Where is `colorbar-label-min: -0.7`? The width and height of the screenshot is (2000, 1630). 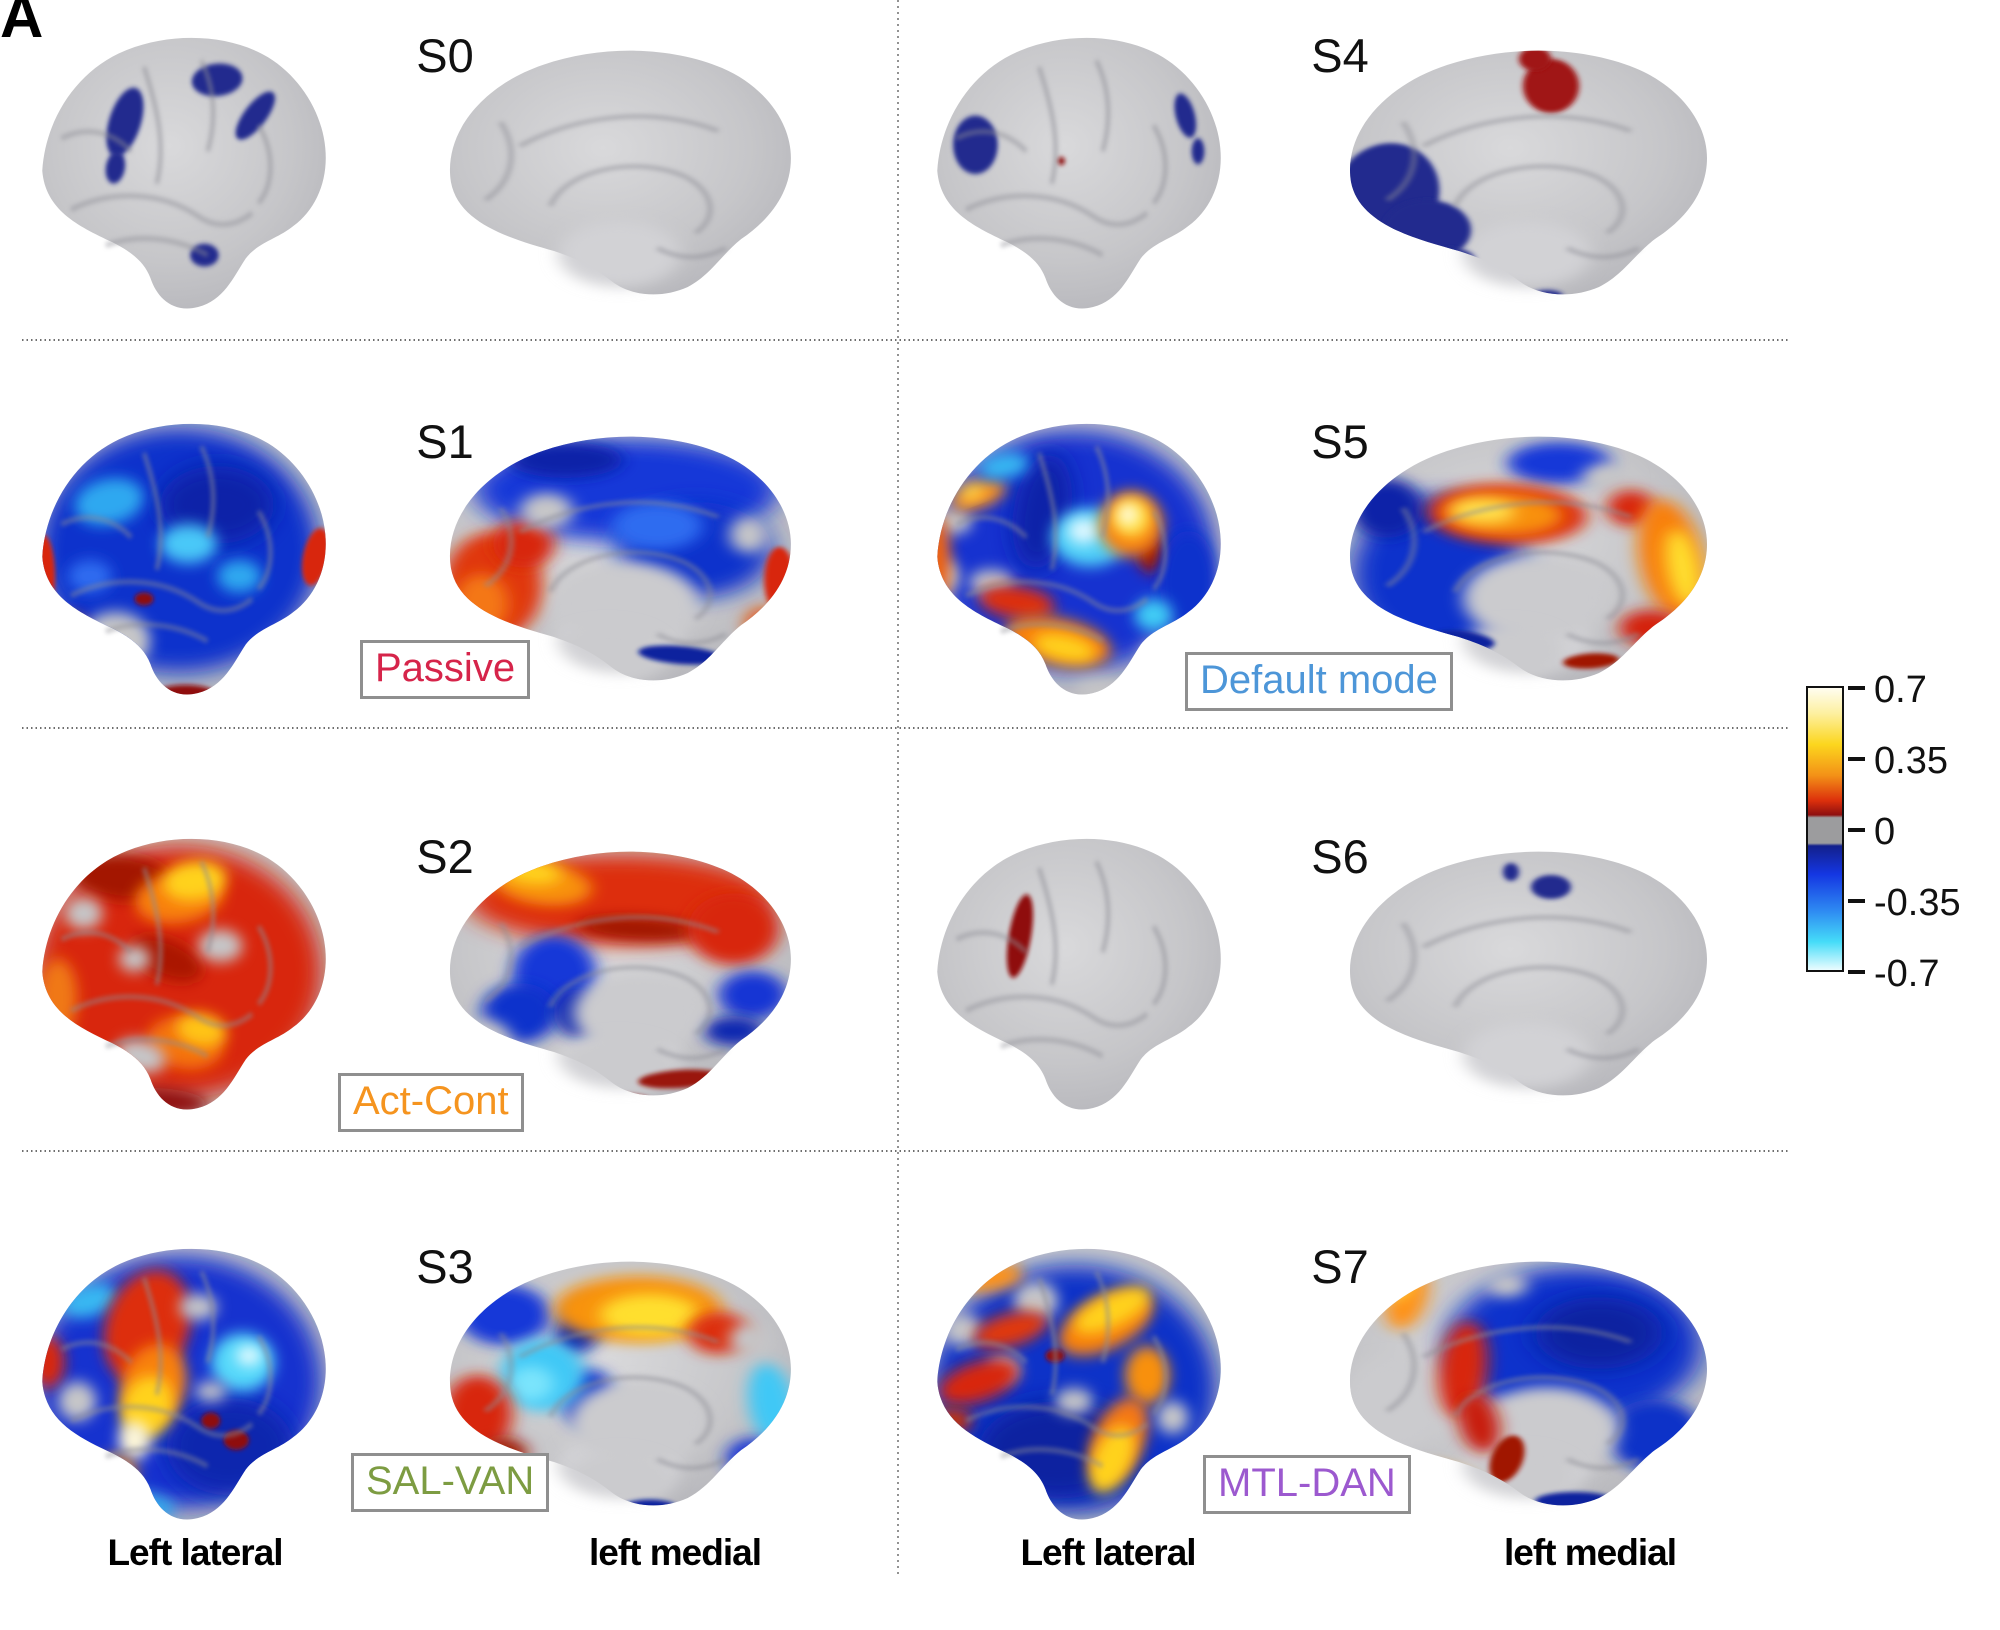
colorbar-label-min: -0.7 is located at coordinates (1907, 974).